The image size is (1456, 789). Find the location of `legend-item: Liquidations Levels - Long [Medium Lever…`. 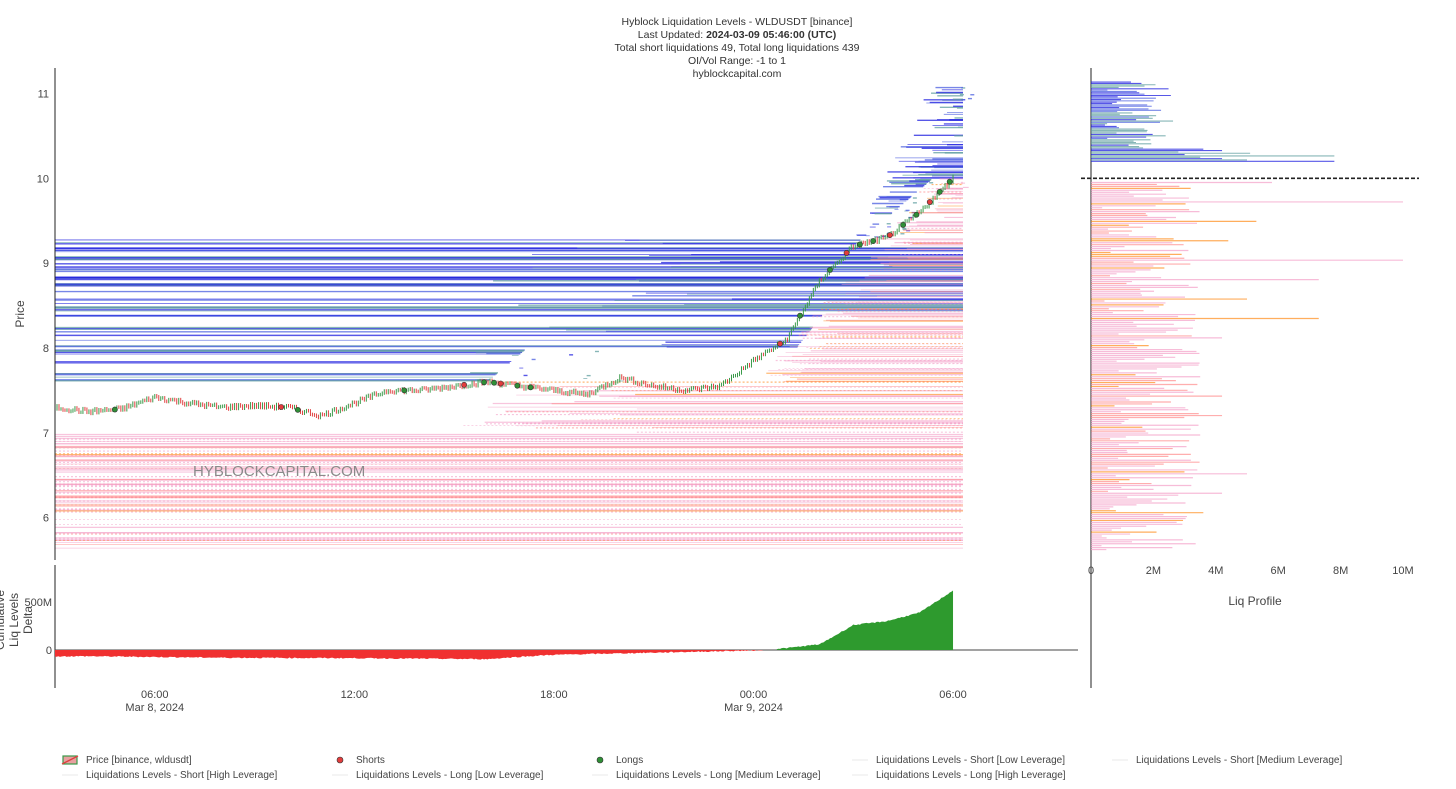

legend-item: Liquidations Levels - Long [Medium Lever… is located at coordinates (705, 775).